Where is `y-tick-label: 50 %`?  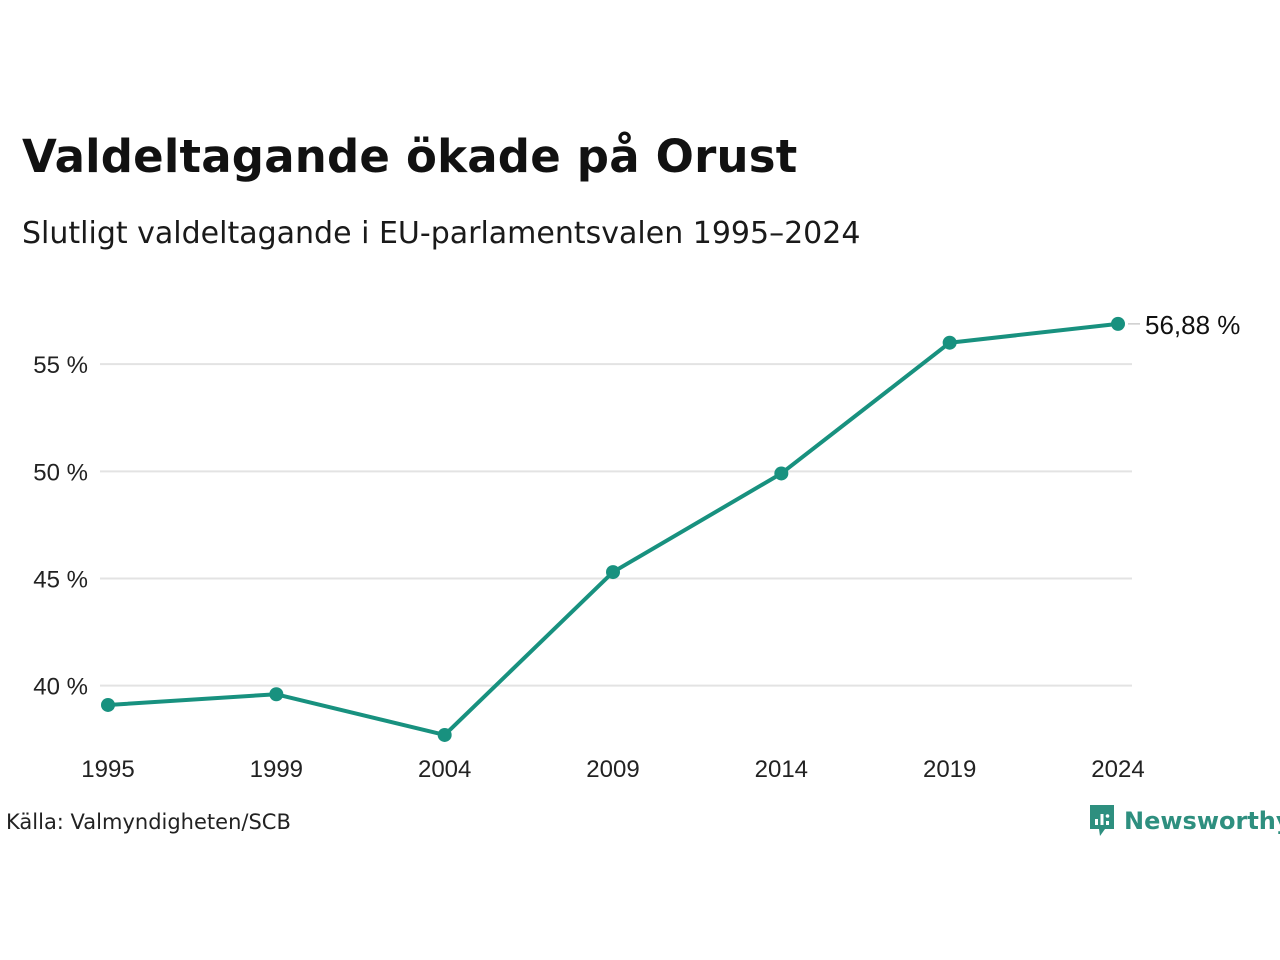
y-tick-label: 50 % is located at coordinates (60, 472).